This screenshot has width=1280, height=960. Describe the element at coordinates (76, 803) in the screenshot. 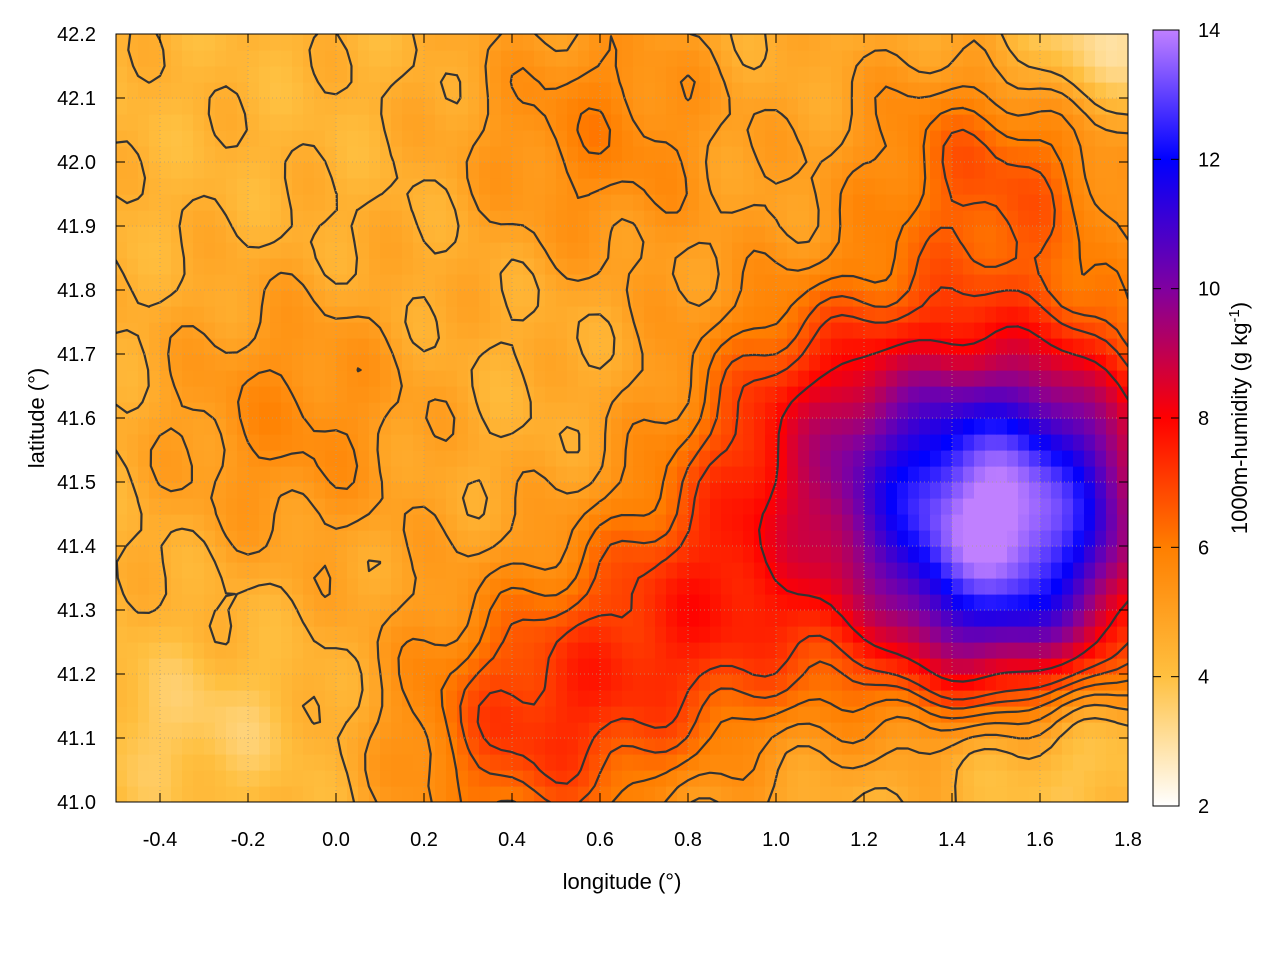

I see `y-tick-label: 41.0` at that location.